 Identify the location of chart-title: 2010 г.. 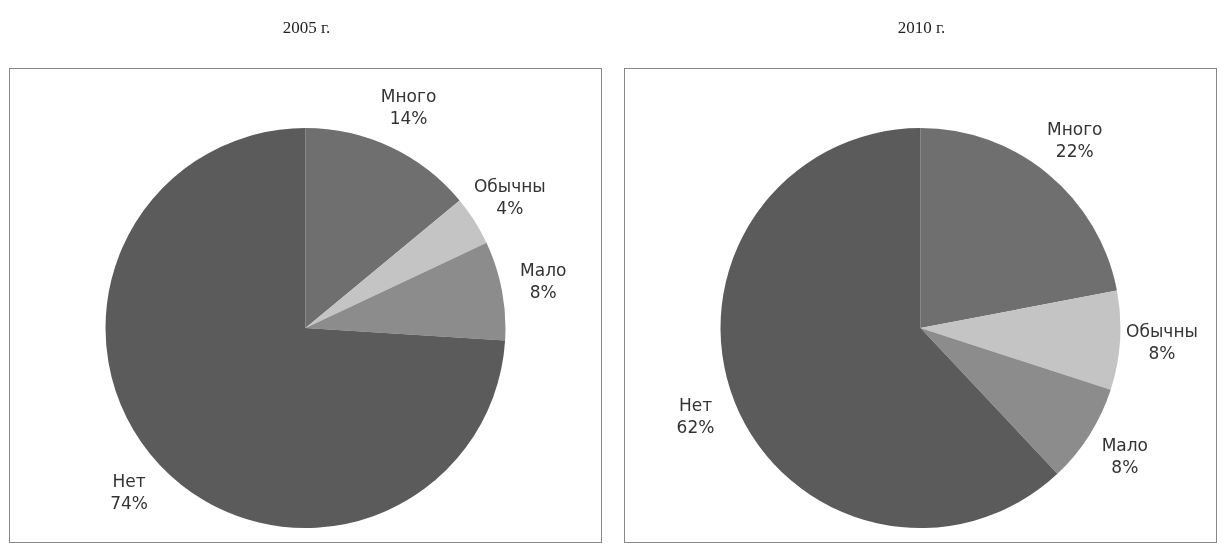
(921, 28).